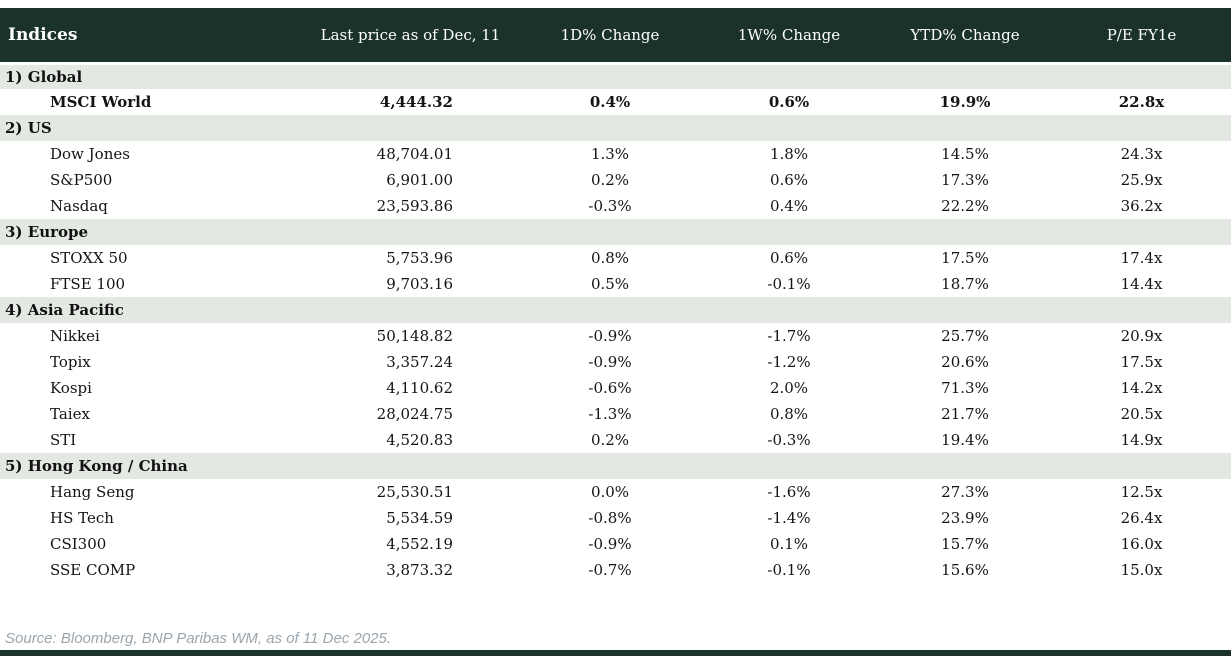 The image size is (1231, 656). What do you see at coordinates (610, 258) in the screenshot?
I see `change-1d: 0.8%` at bounding box center [610, 258].